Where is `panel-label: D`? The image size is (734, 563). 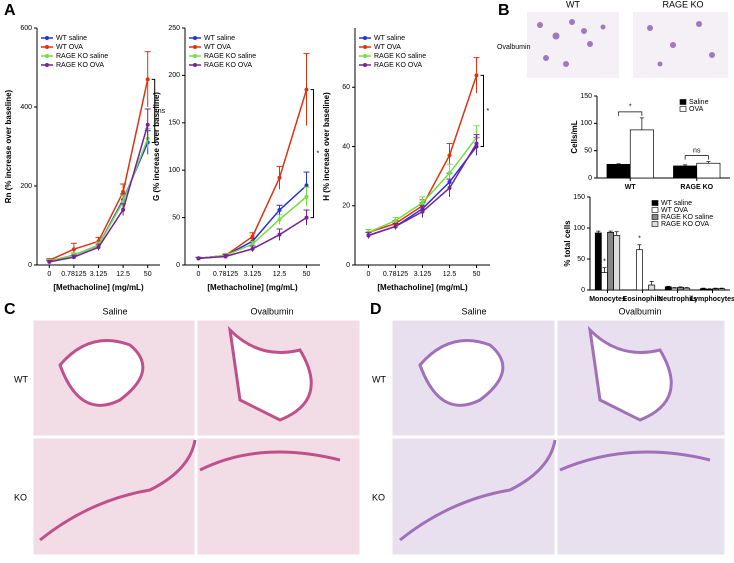 panel-label: D is located at coordinates (376, 309).